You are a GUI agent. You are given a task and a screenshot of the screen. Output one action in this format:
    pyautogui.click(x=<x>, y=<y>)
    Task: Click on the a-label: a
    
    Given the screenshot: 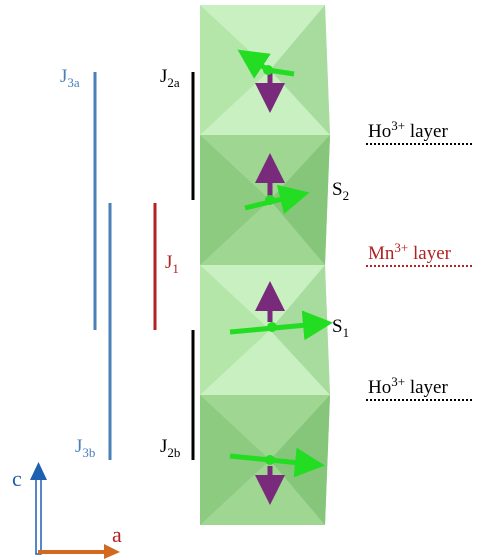 What is the action you would take?
    pyautogui.click(x=117, y=534)
    